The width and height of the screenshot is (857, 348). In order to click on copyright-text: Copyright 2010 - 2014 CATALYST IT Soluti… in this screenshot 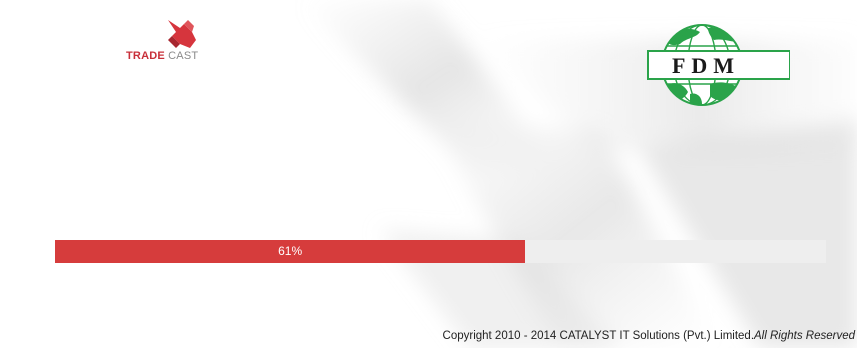, I will do `click(598, 336)`.